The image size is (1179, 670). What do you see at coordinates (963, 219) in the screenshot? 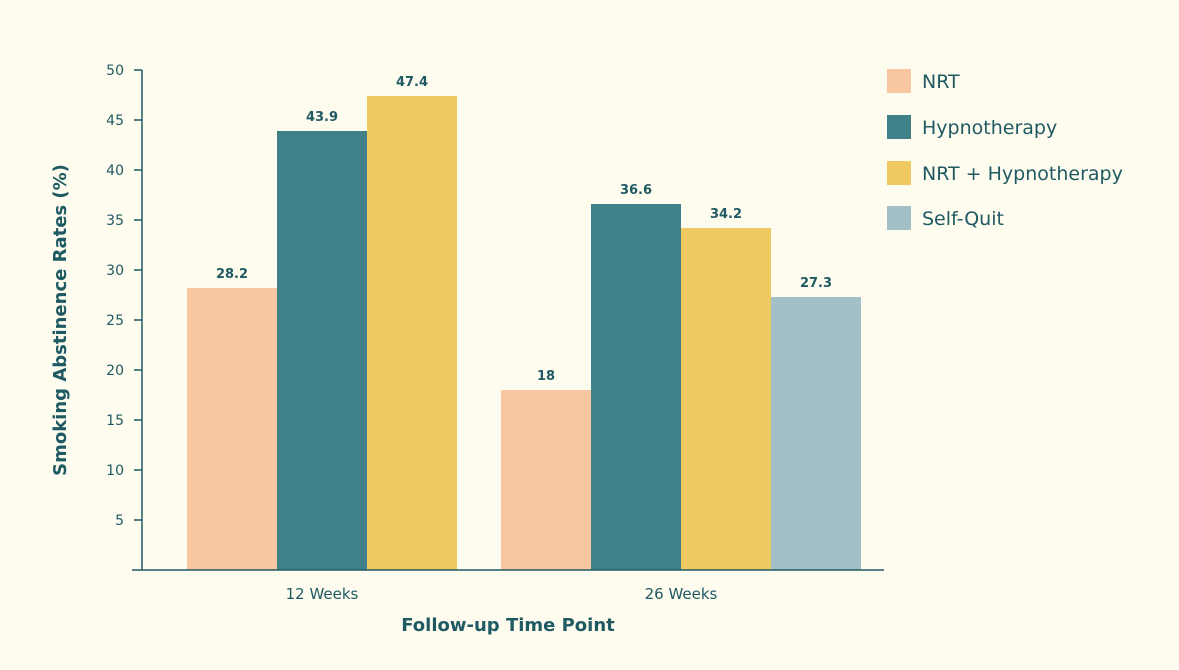
I see `legend-label: Self-Quit` at bounding box center [963, 219].